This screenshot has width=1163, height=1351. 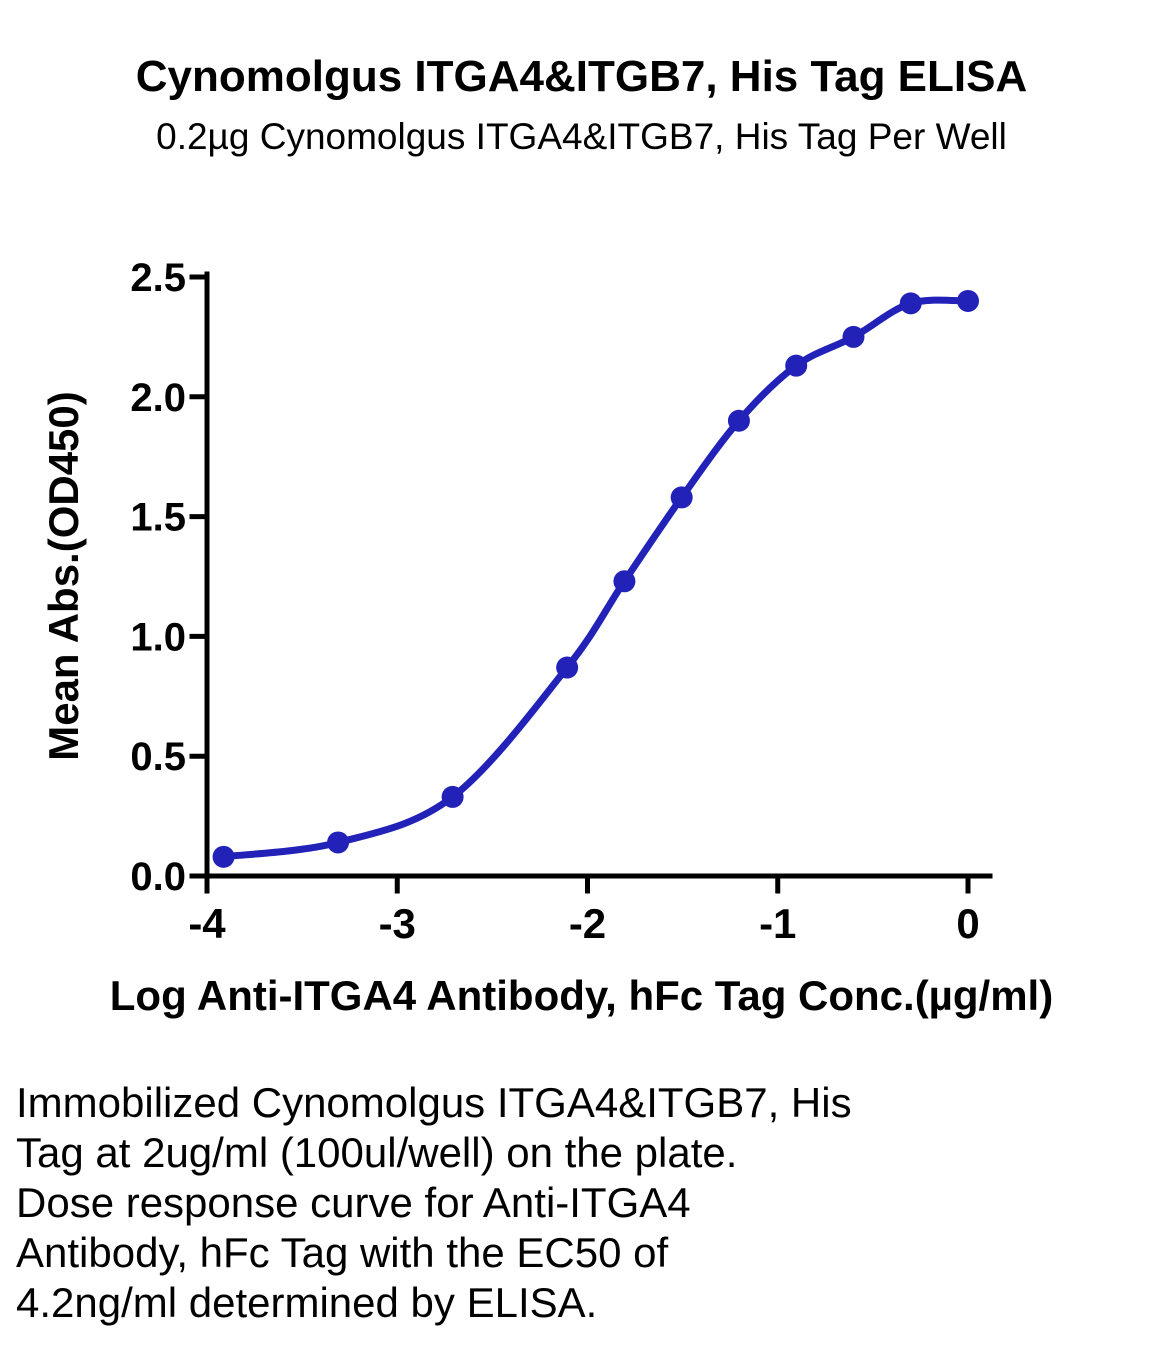 What do you see at coordinates (434, 1102) in the screenshot?
I see `caption-line: Immobilized Cynomolgus ITGA4&ITGB7, His` at bounding box center [434, 1102].